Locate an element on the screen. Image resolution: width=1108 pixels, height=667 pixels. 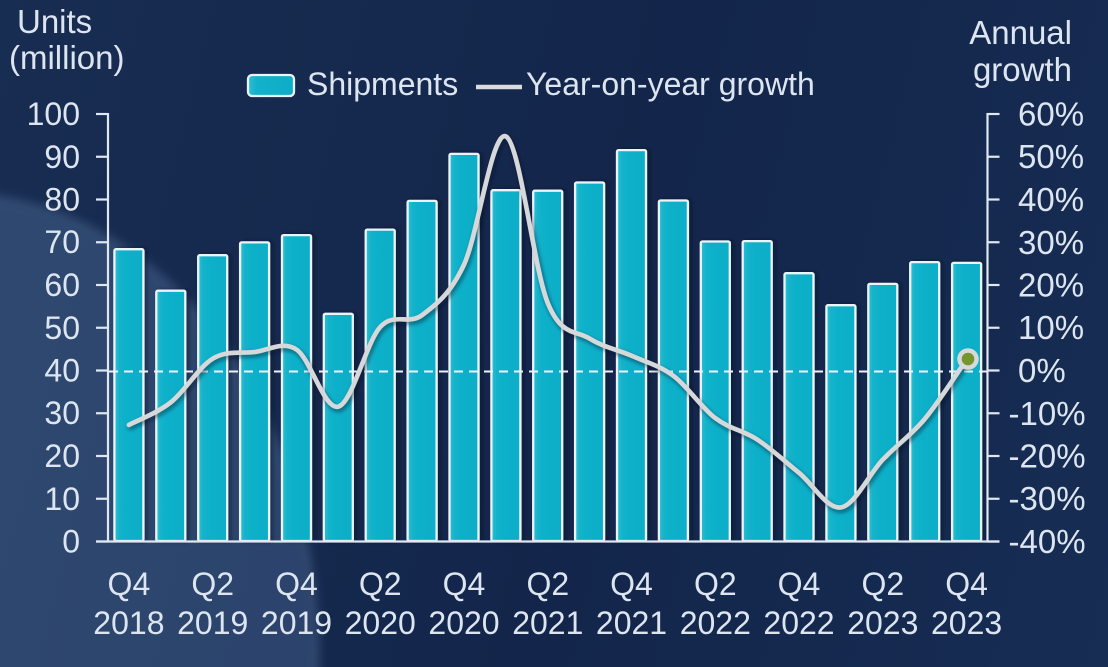
svg-text: 60% is located at coordinates (1051, 114).